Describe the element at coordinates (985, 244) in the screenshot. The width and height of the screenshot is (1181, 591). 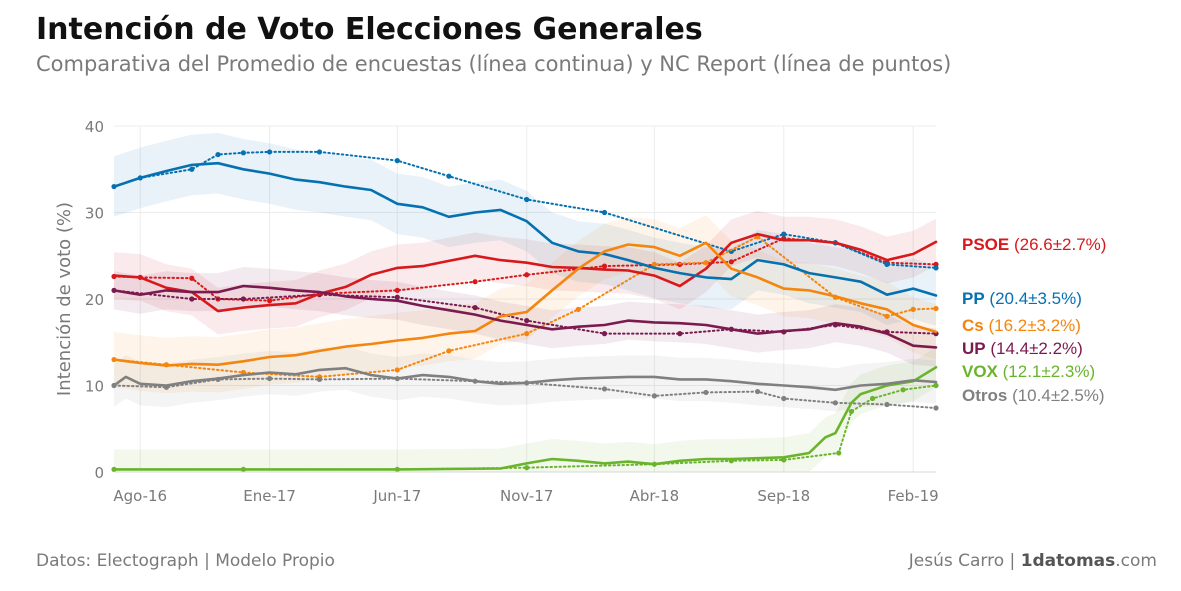
I see `legend-series-name: PSOE` at that location.